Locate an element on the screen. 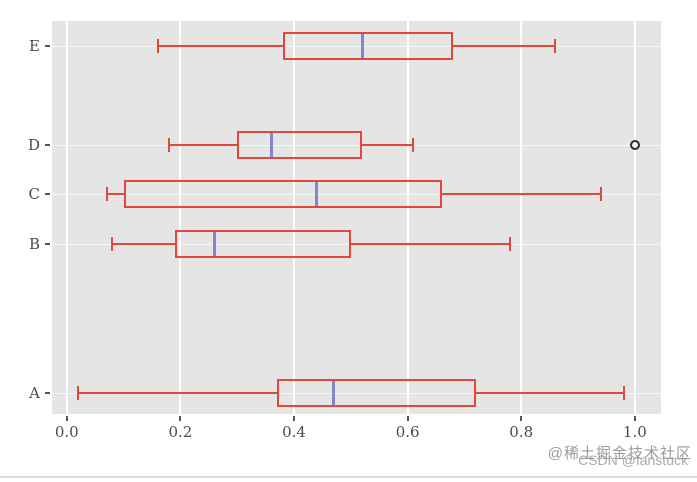 The width and height of the screenshot is (697, 482). whisker-low-cap-E is located at coordinates (157, 46).